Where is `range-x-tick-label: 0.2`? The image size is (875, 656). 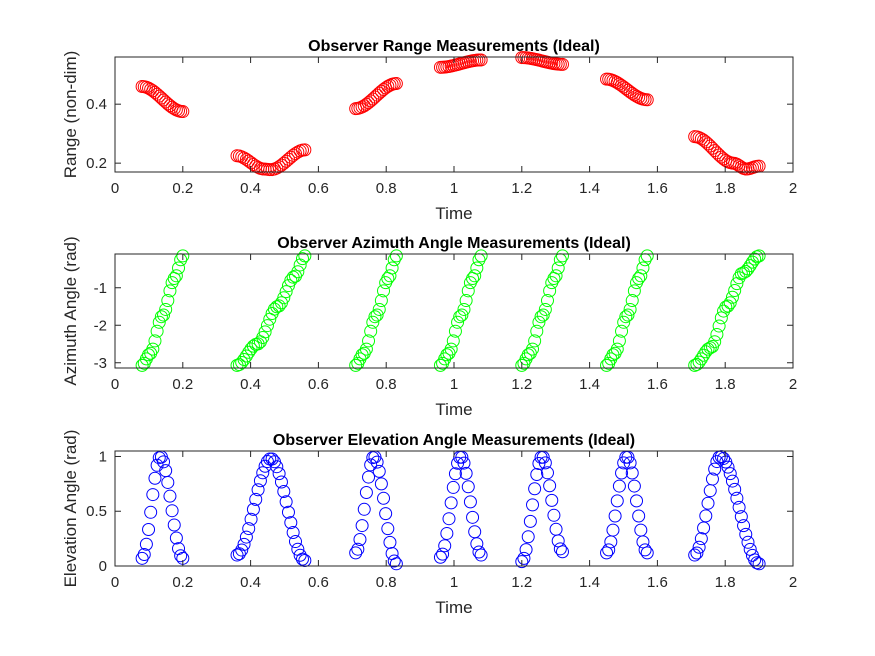
range-x-tick-label: 0.2 is located at coordinates (182, 188).